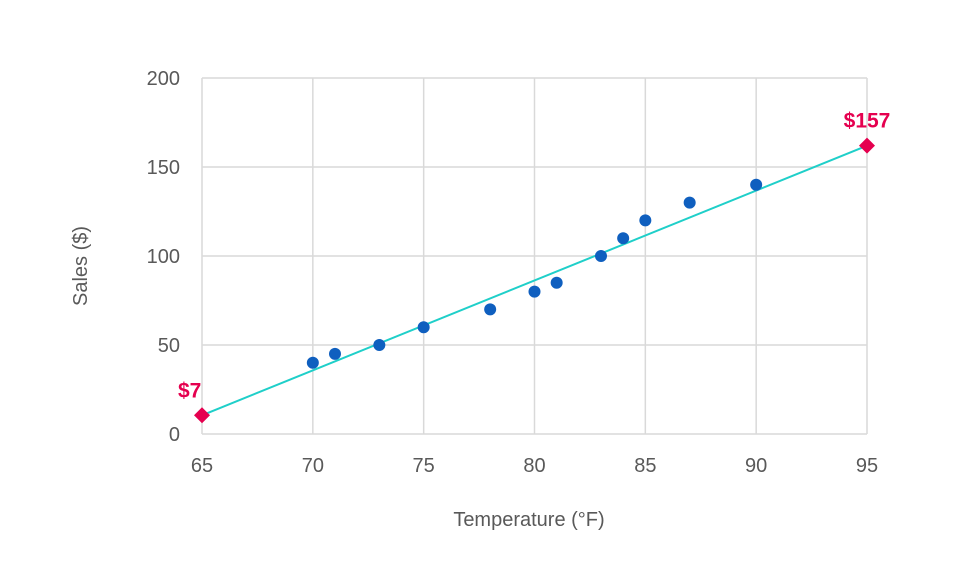  What do you see at coordinates (867, 466) in the screenshot?
I see `x-tick-label: 95` at bounding box center [867, 466].